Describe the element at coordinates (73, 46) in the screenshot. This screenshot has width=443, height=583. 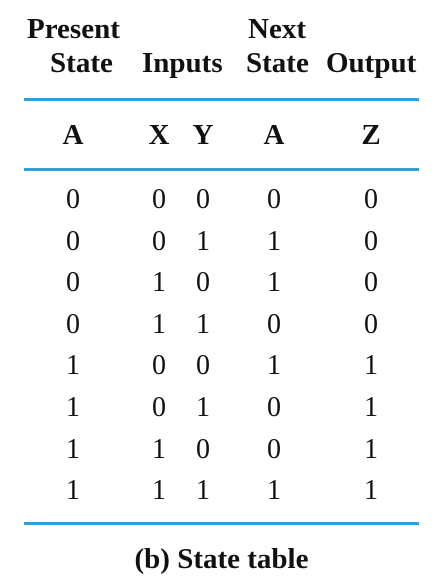
I see `header-present-state: Present State` at that location.